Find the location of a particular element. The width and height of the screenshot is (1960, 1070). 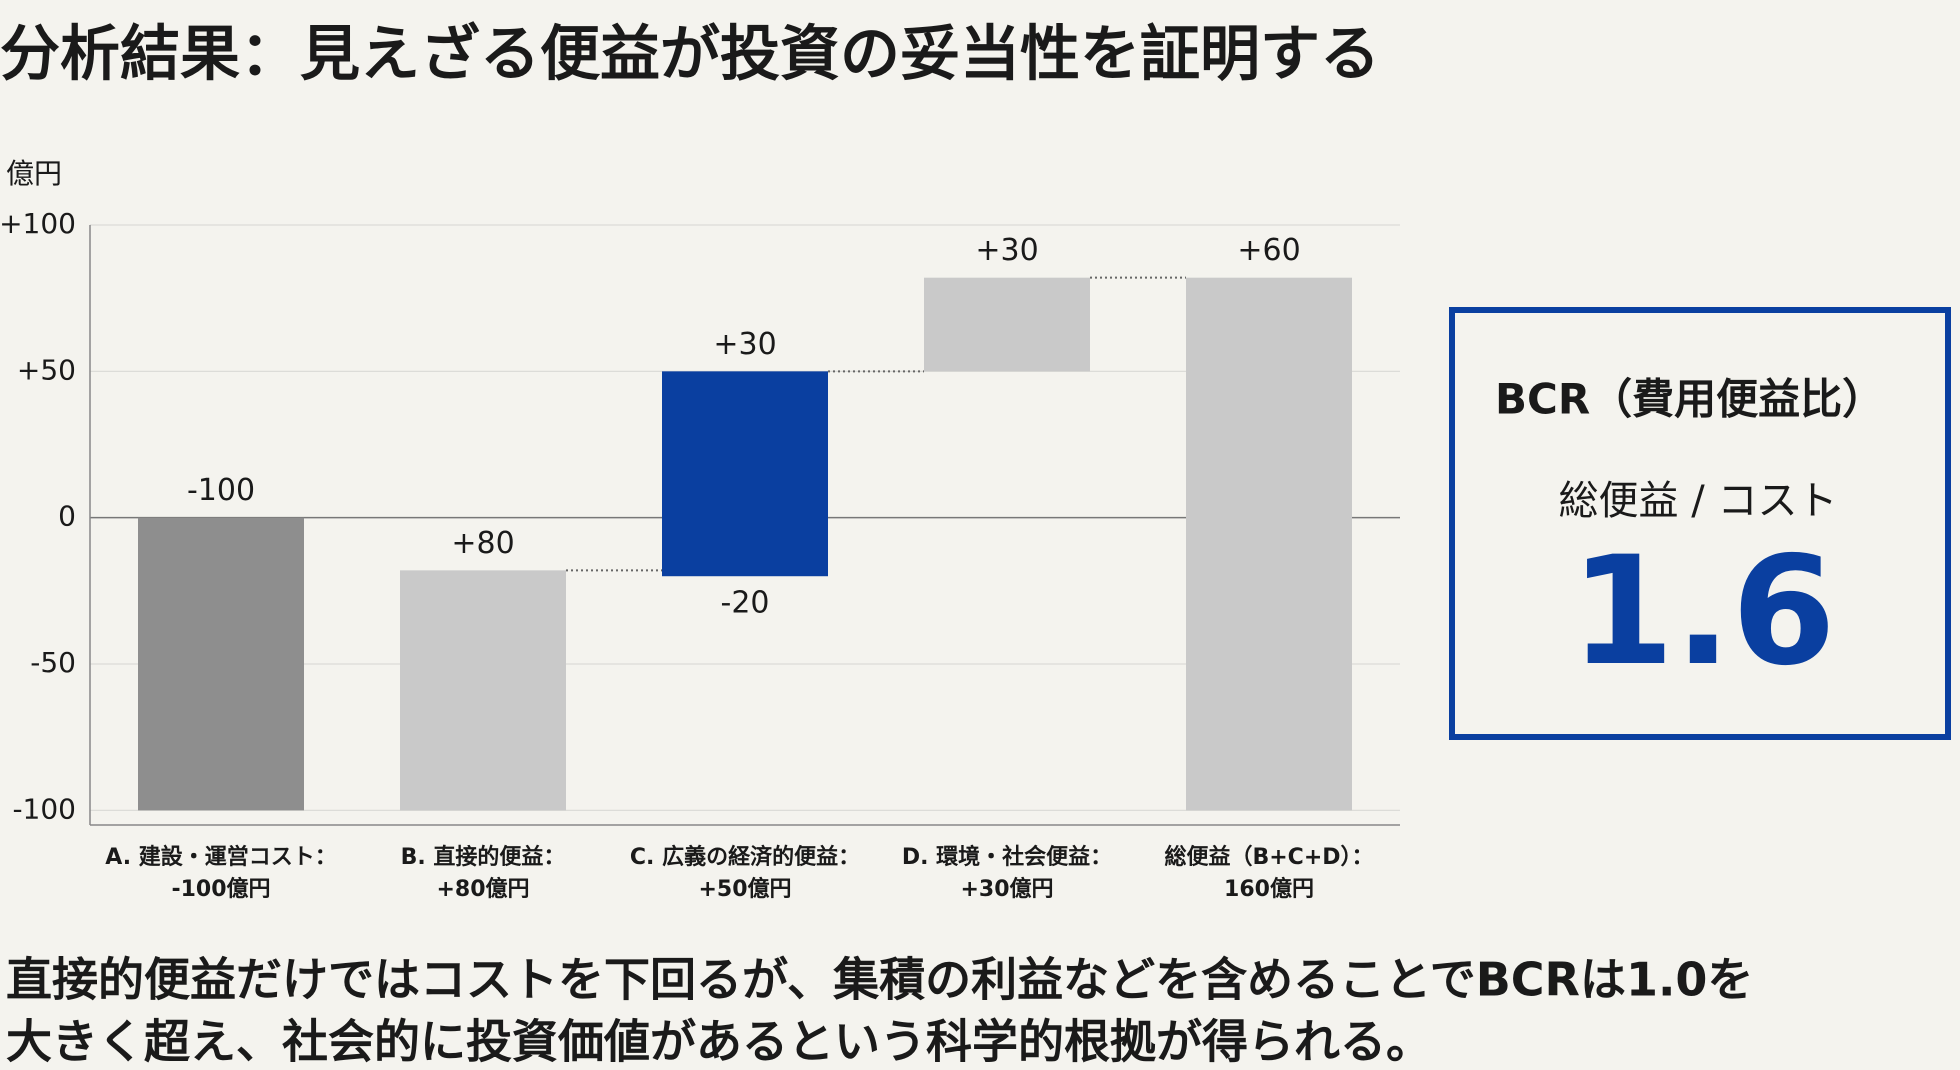

bar-label: +60 is located at coordinates (1268, 250).